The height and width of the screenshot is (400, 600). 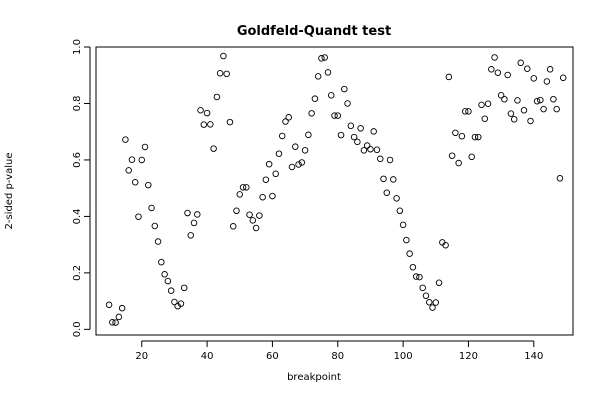 I want to click on y-axis: 0.0 0.2 0.4 0.6 0.8 1.0, so click(x=81, y=188).